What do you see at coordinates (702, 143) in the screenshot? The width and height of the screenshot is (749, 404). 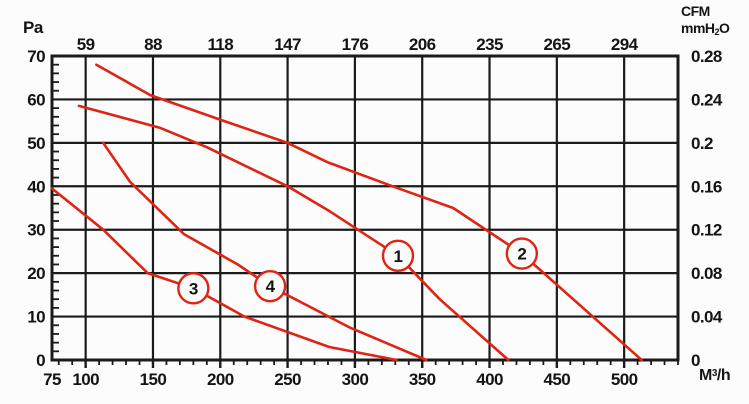 I see `right-axis-label: 0.2` at bounding box center [702, 143].